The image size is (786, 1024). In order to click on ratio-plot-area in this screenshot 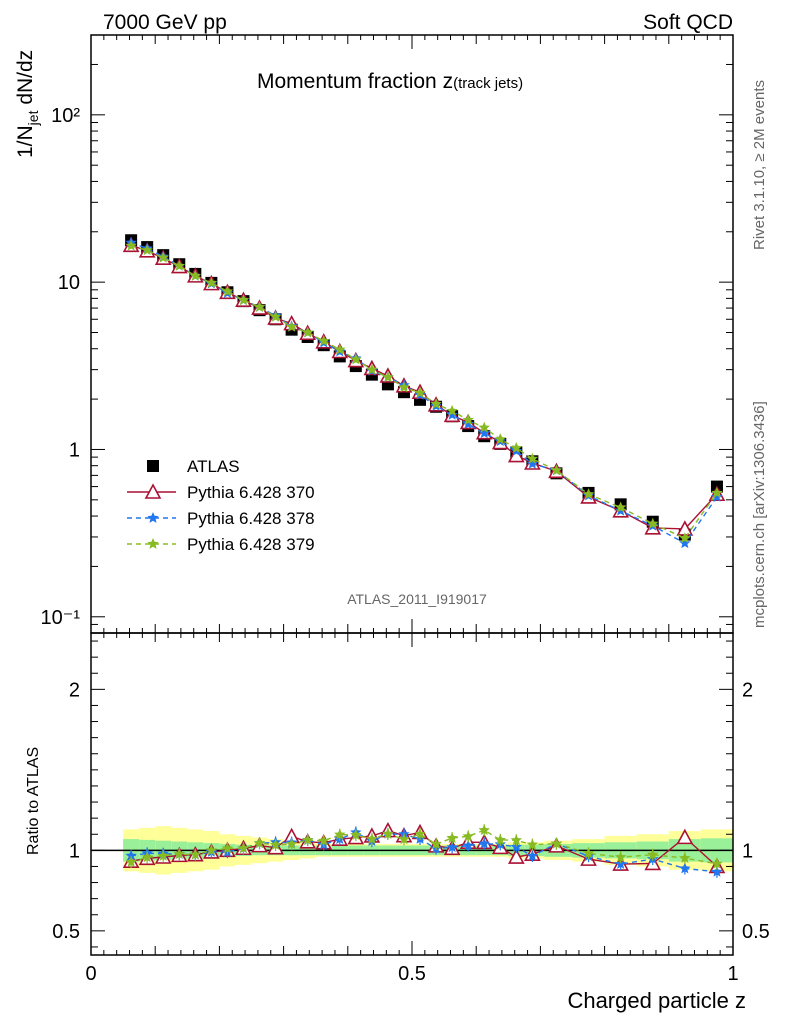, I will do `click(412, 849)`.